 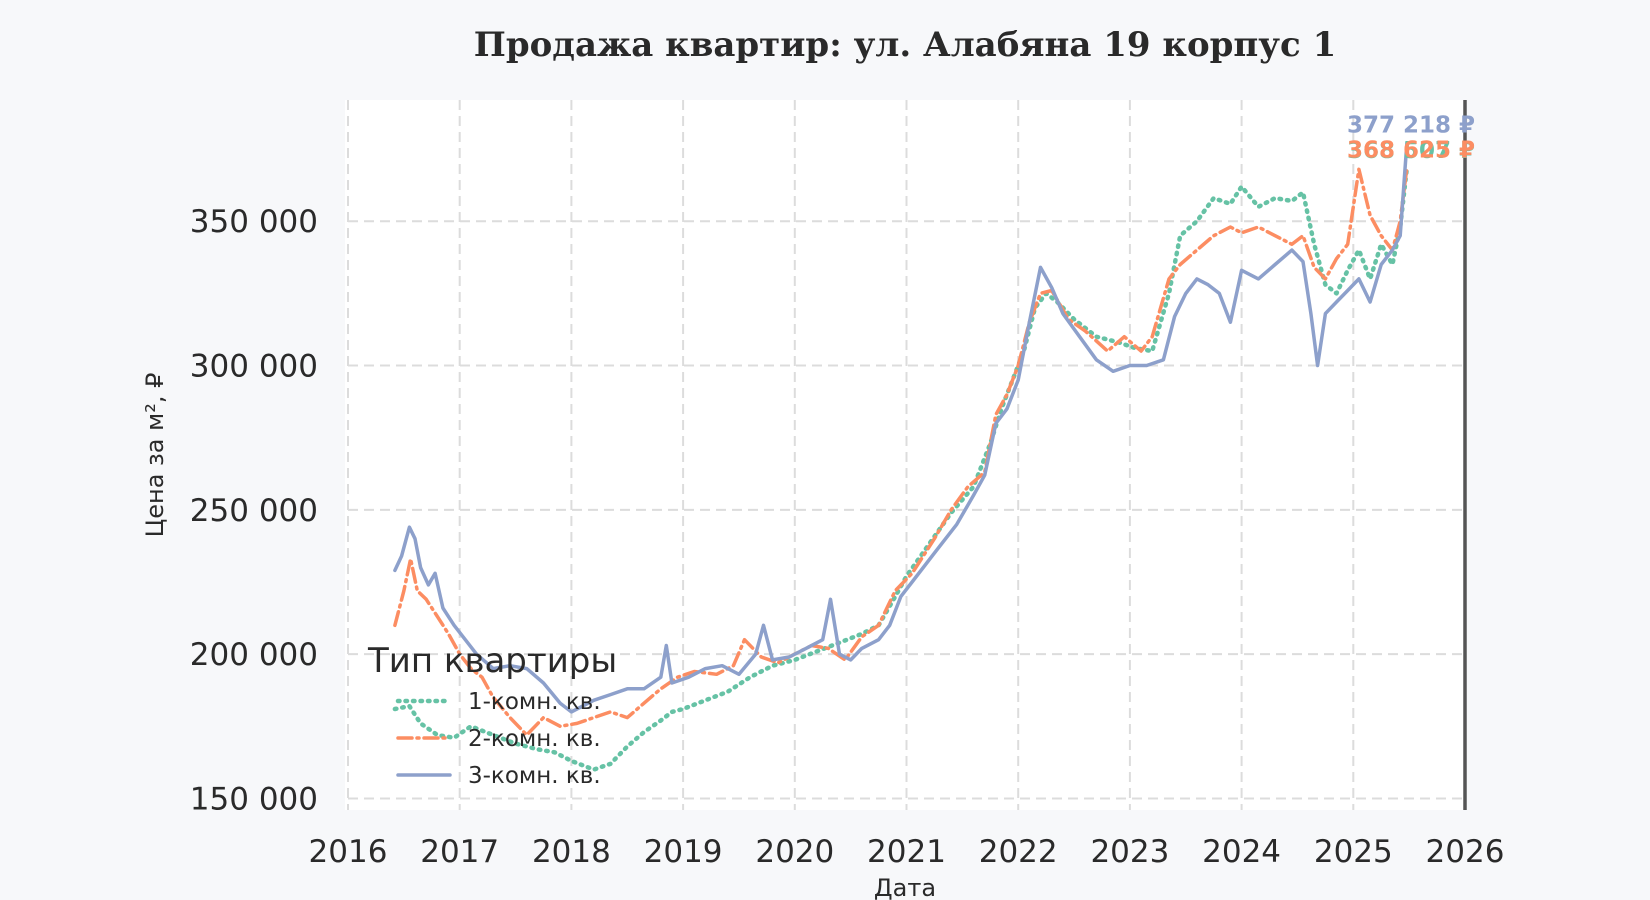 I want to click on x-tick-label: 2018, so click(x=571, y=852).